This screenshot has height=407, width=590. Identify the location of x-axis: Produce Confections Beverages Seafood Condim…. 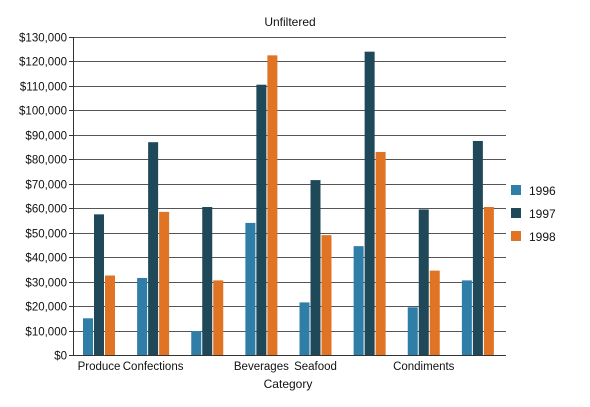
(266, 367).